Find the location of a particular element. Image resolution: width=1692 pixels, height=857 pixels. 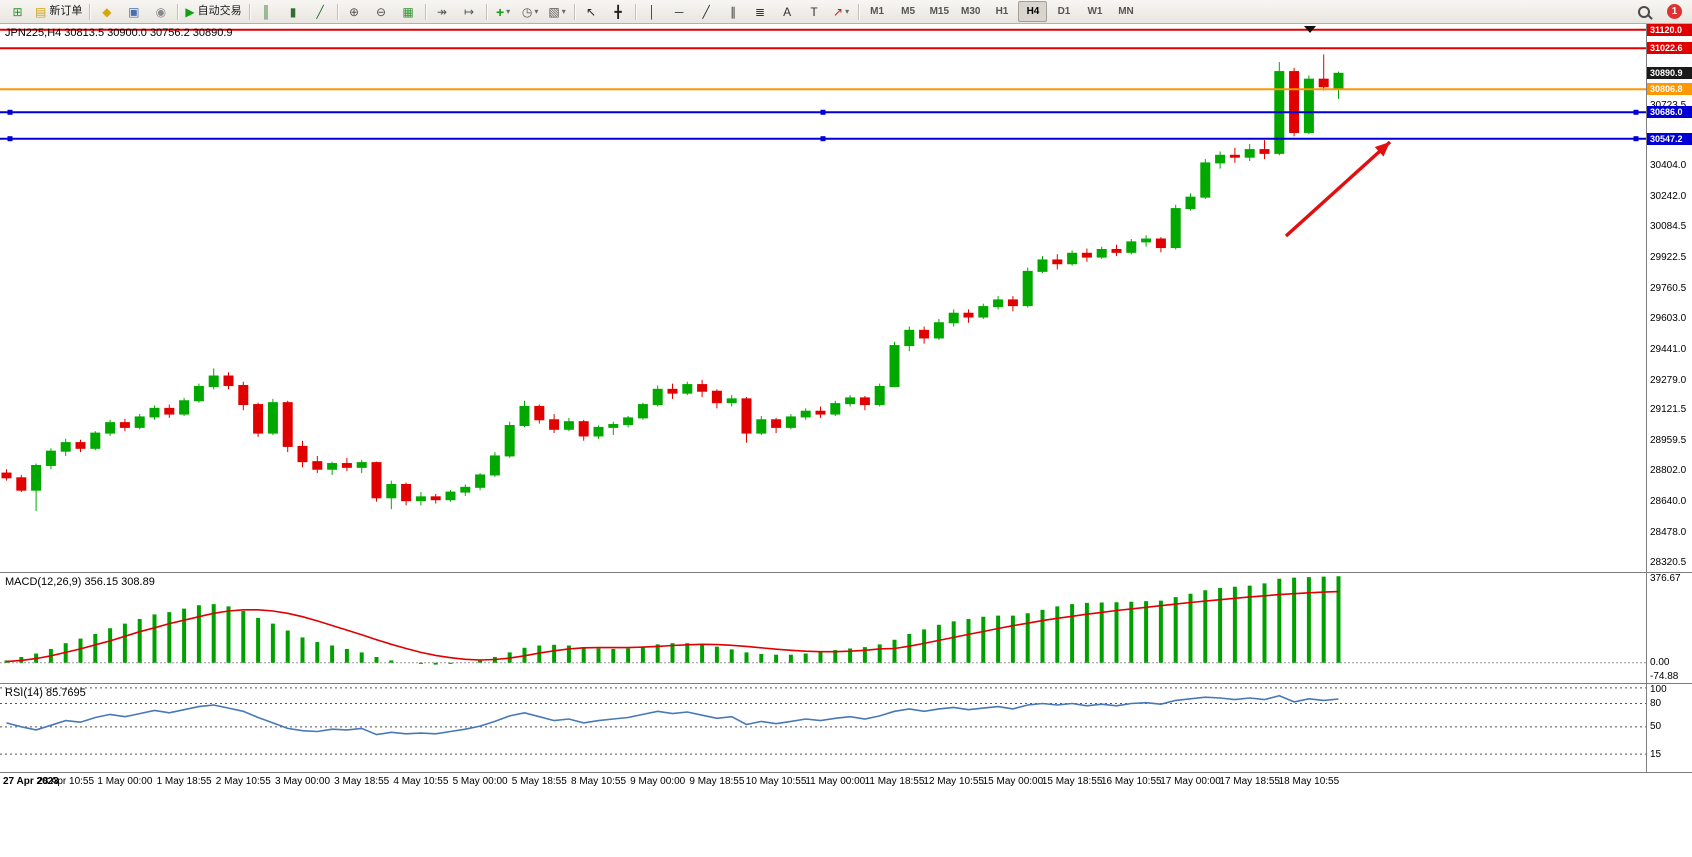

timeframe-mn: MN is located at coordinates (1126, 11).